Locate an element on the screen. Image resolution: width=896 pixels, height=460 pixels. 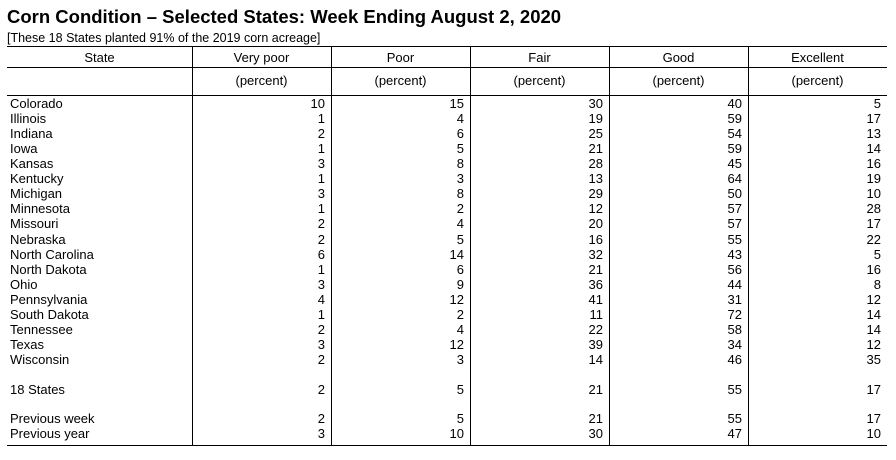
value-cell-good: 31 is located at coordinates (734, 299).